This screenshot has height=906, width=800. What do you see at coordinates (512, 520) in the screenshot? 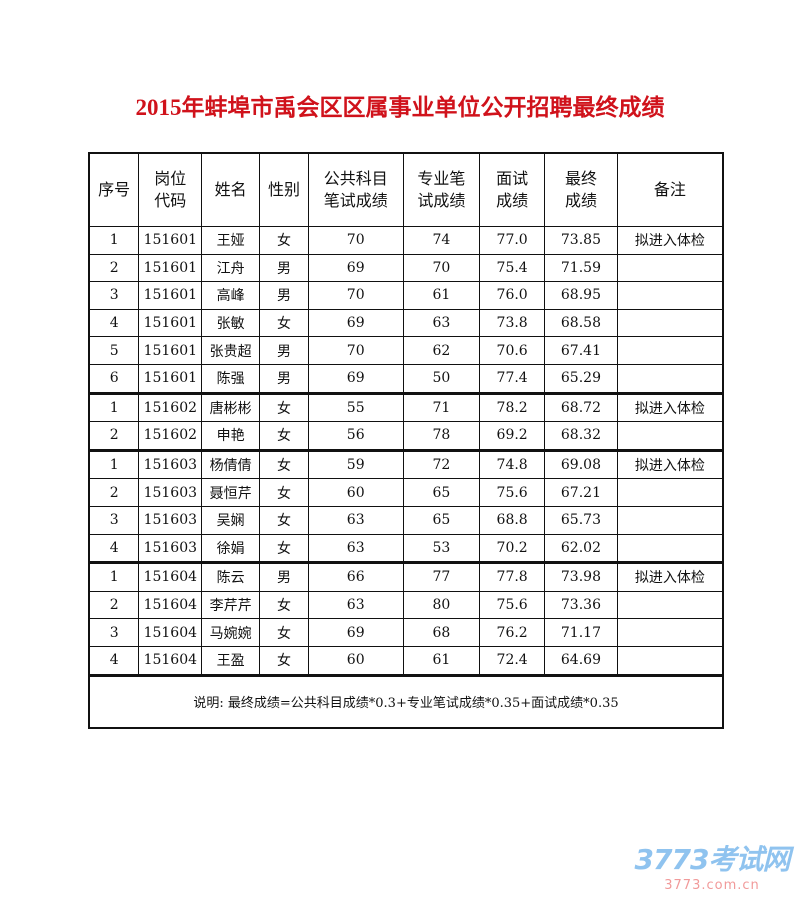
I see `table-cell: 68.8` at bounding box center [512, 520].